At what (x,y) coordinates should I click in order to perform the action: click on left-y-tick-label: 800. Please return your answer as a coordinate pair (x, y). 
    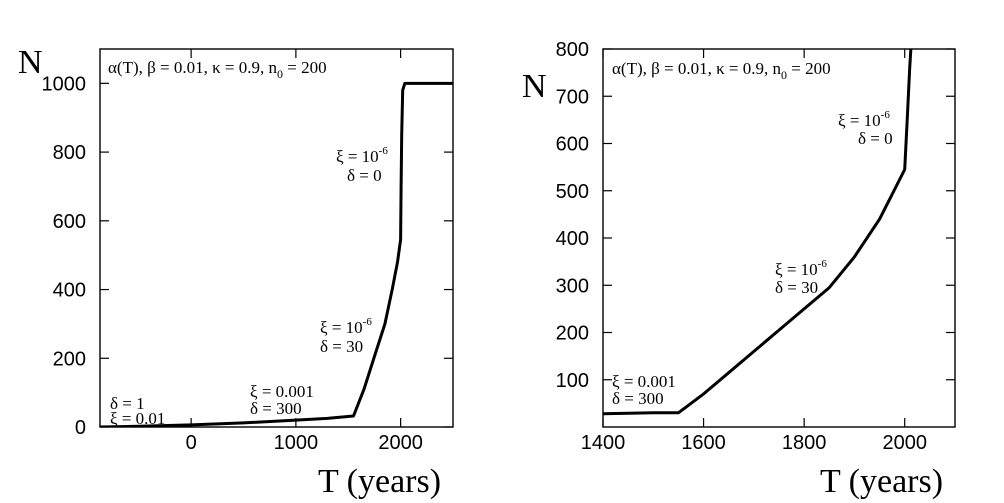
    Looking at the image, I should click on (69, 153).